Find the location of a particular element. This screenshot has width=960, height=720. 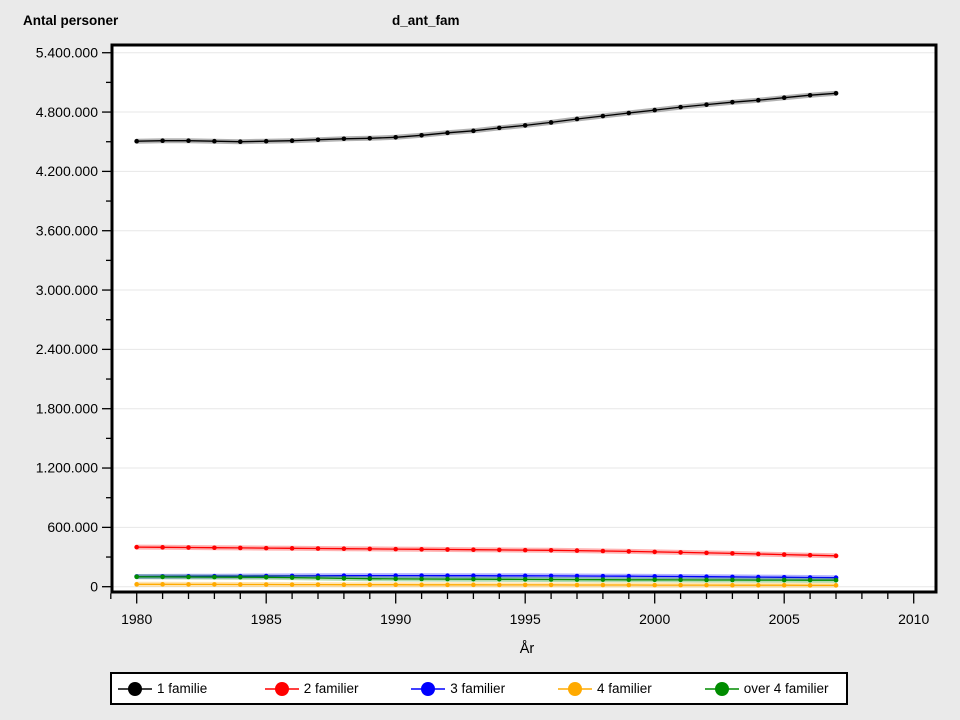

x-tick-label: 1995 is located at coordinates (525, 619).